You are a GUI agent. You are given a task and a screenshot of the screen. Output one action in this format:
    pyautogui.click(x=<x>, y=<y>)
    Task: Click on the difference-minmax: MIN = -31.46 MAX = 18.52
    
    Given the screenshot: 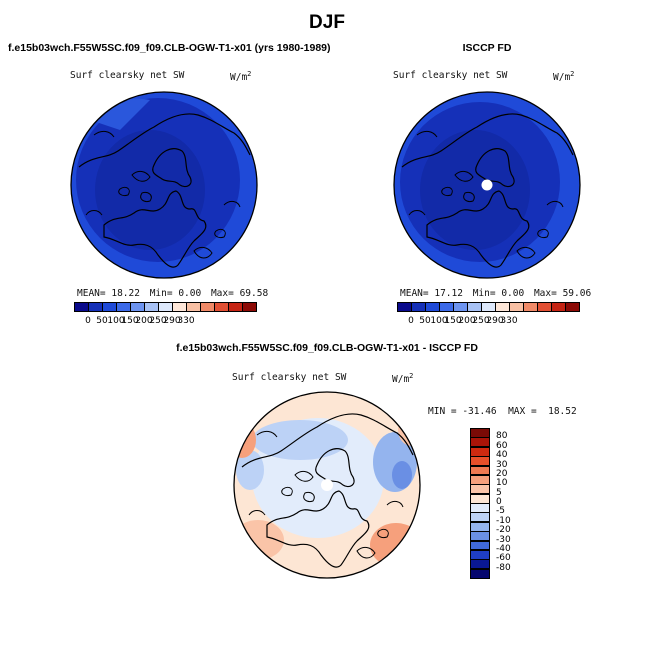 What is the action you would take?
    pyautogui.click(x=502, y=411)
    